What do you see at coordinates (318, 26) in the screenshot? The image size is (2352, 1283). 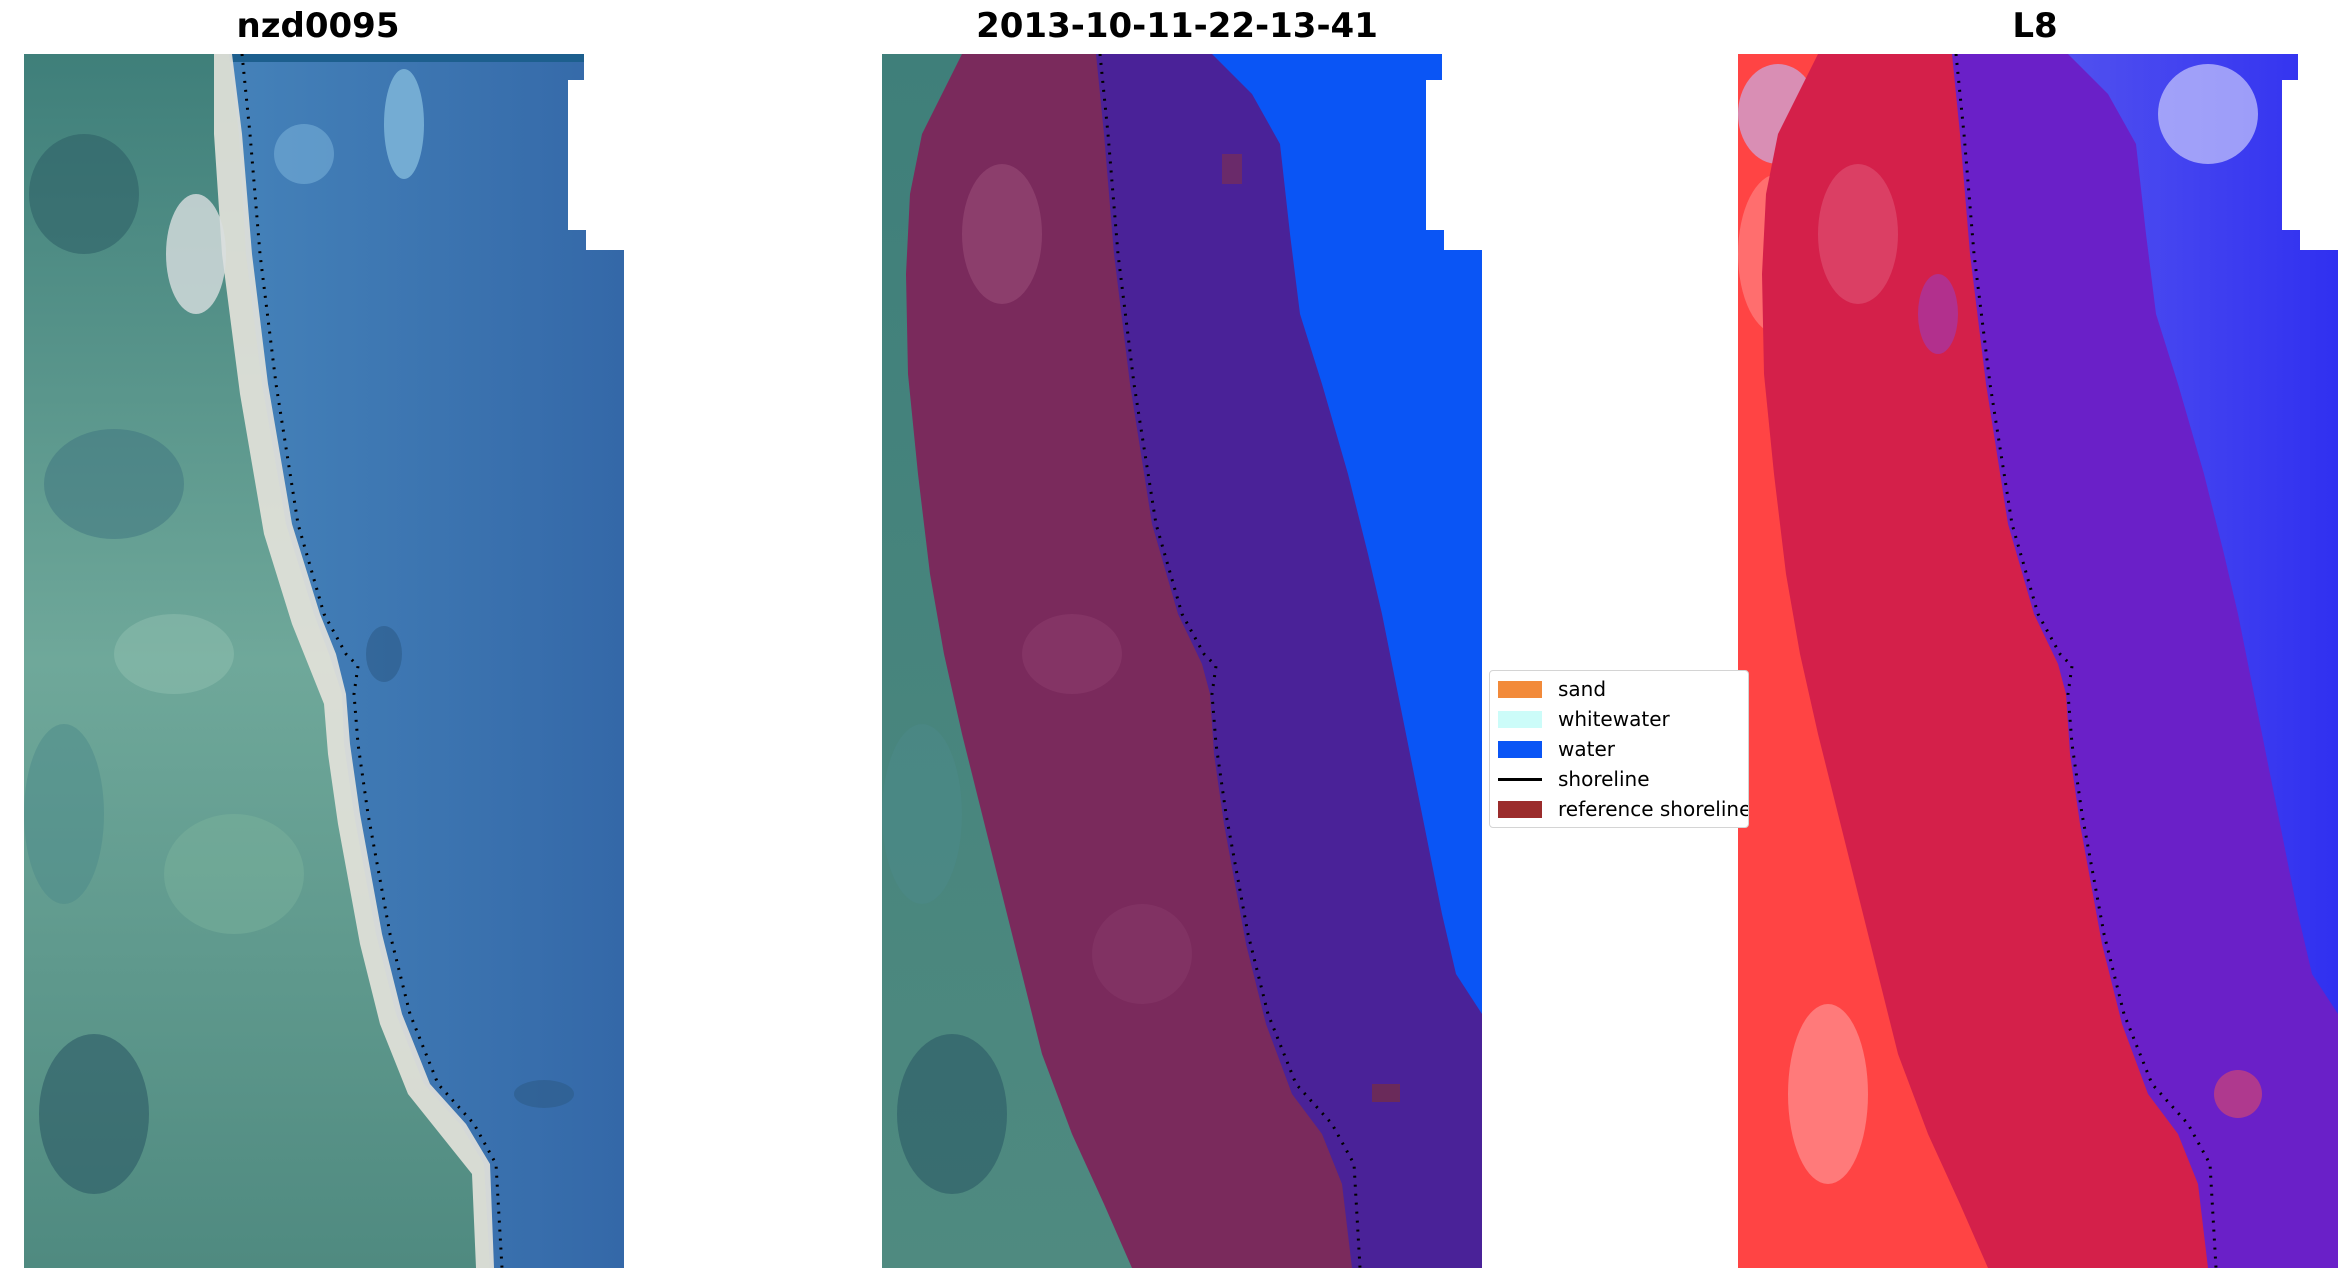 I see `panel-title-rgb: nzd0095` at bounding box center [318, 26].